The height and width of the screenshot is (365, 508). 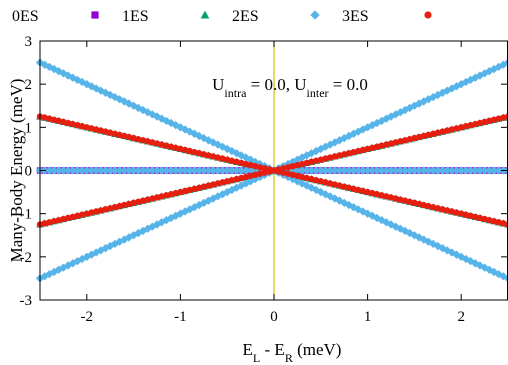 I want to click on y-tick-label: -1, so click(x=26, y=215).